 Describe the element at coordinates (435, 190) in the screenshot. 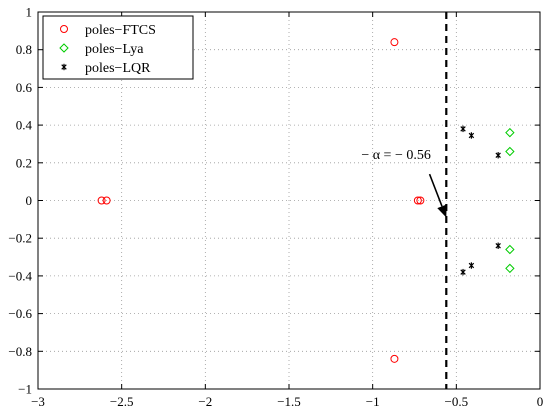

I see `annotation-arrow-shaft` at that location.